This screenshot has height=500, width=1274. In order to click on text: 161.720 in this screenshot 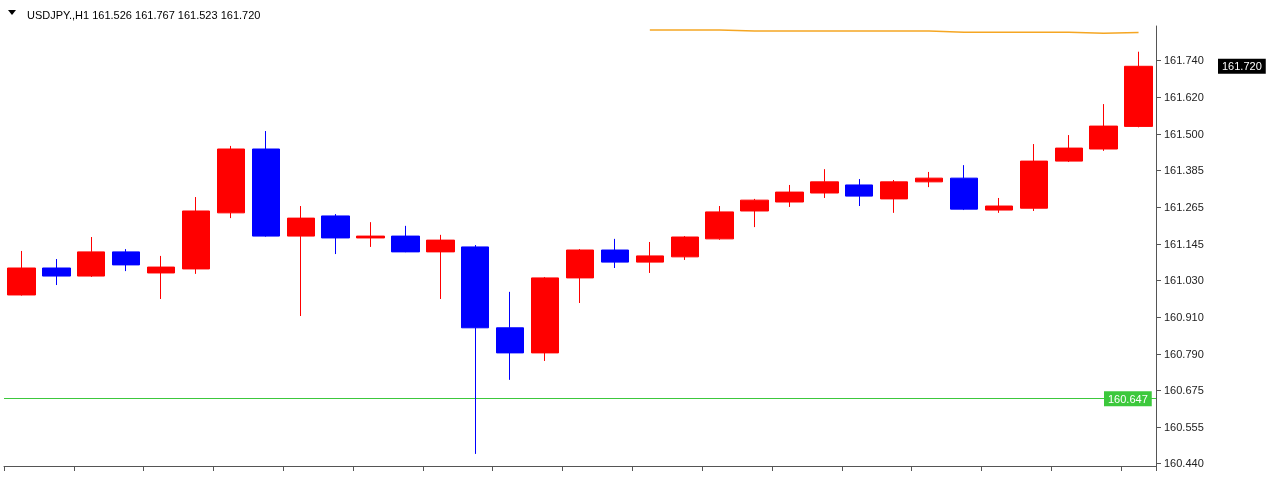, I will do `click(1242, 66)`.